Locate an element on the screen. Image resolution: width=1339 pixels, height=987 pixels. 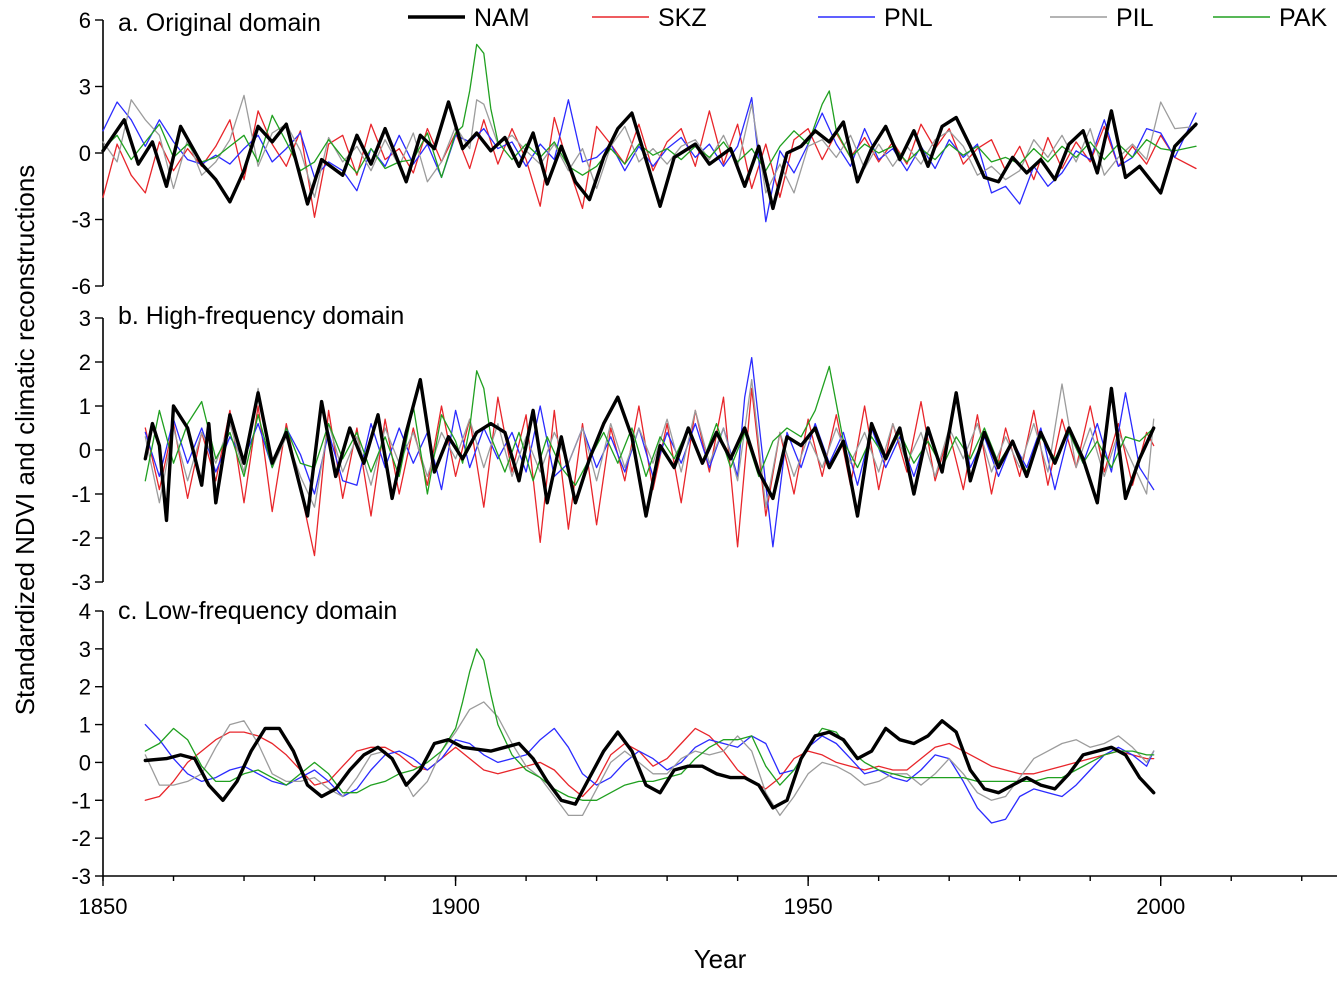
series-pnl is located at coordinates (649, 773).